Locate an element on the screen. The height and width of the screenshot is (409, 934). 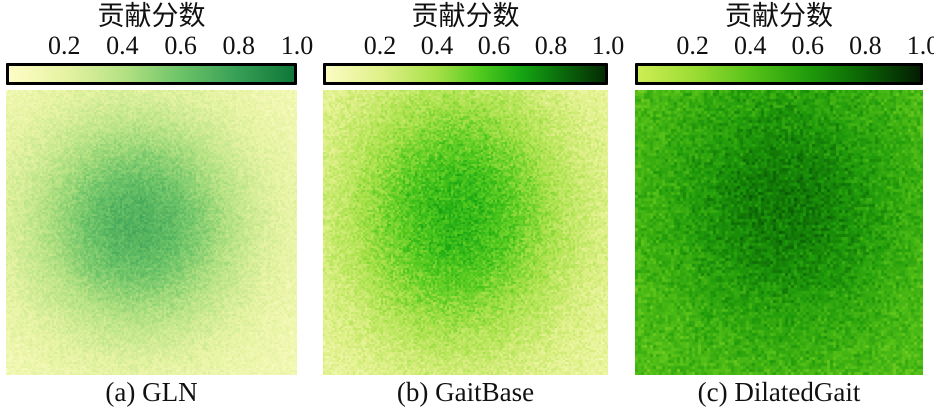
caption-dilatedgait: (c) DilatedGait is located at coordinates (779, 392).